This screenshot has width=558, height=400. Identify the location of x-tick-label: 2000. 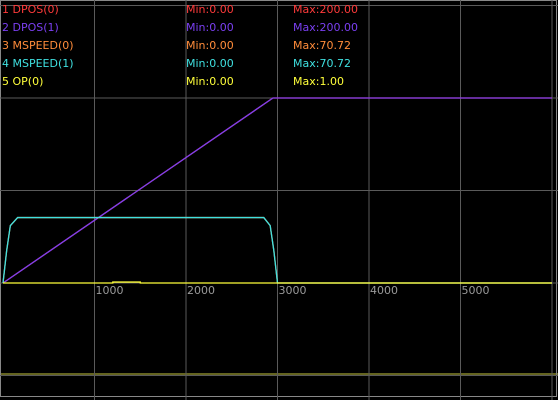
(201, 290).